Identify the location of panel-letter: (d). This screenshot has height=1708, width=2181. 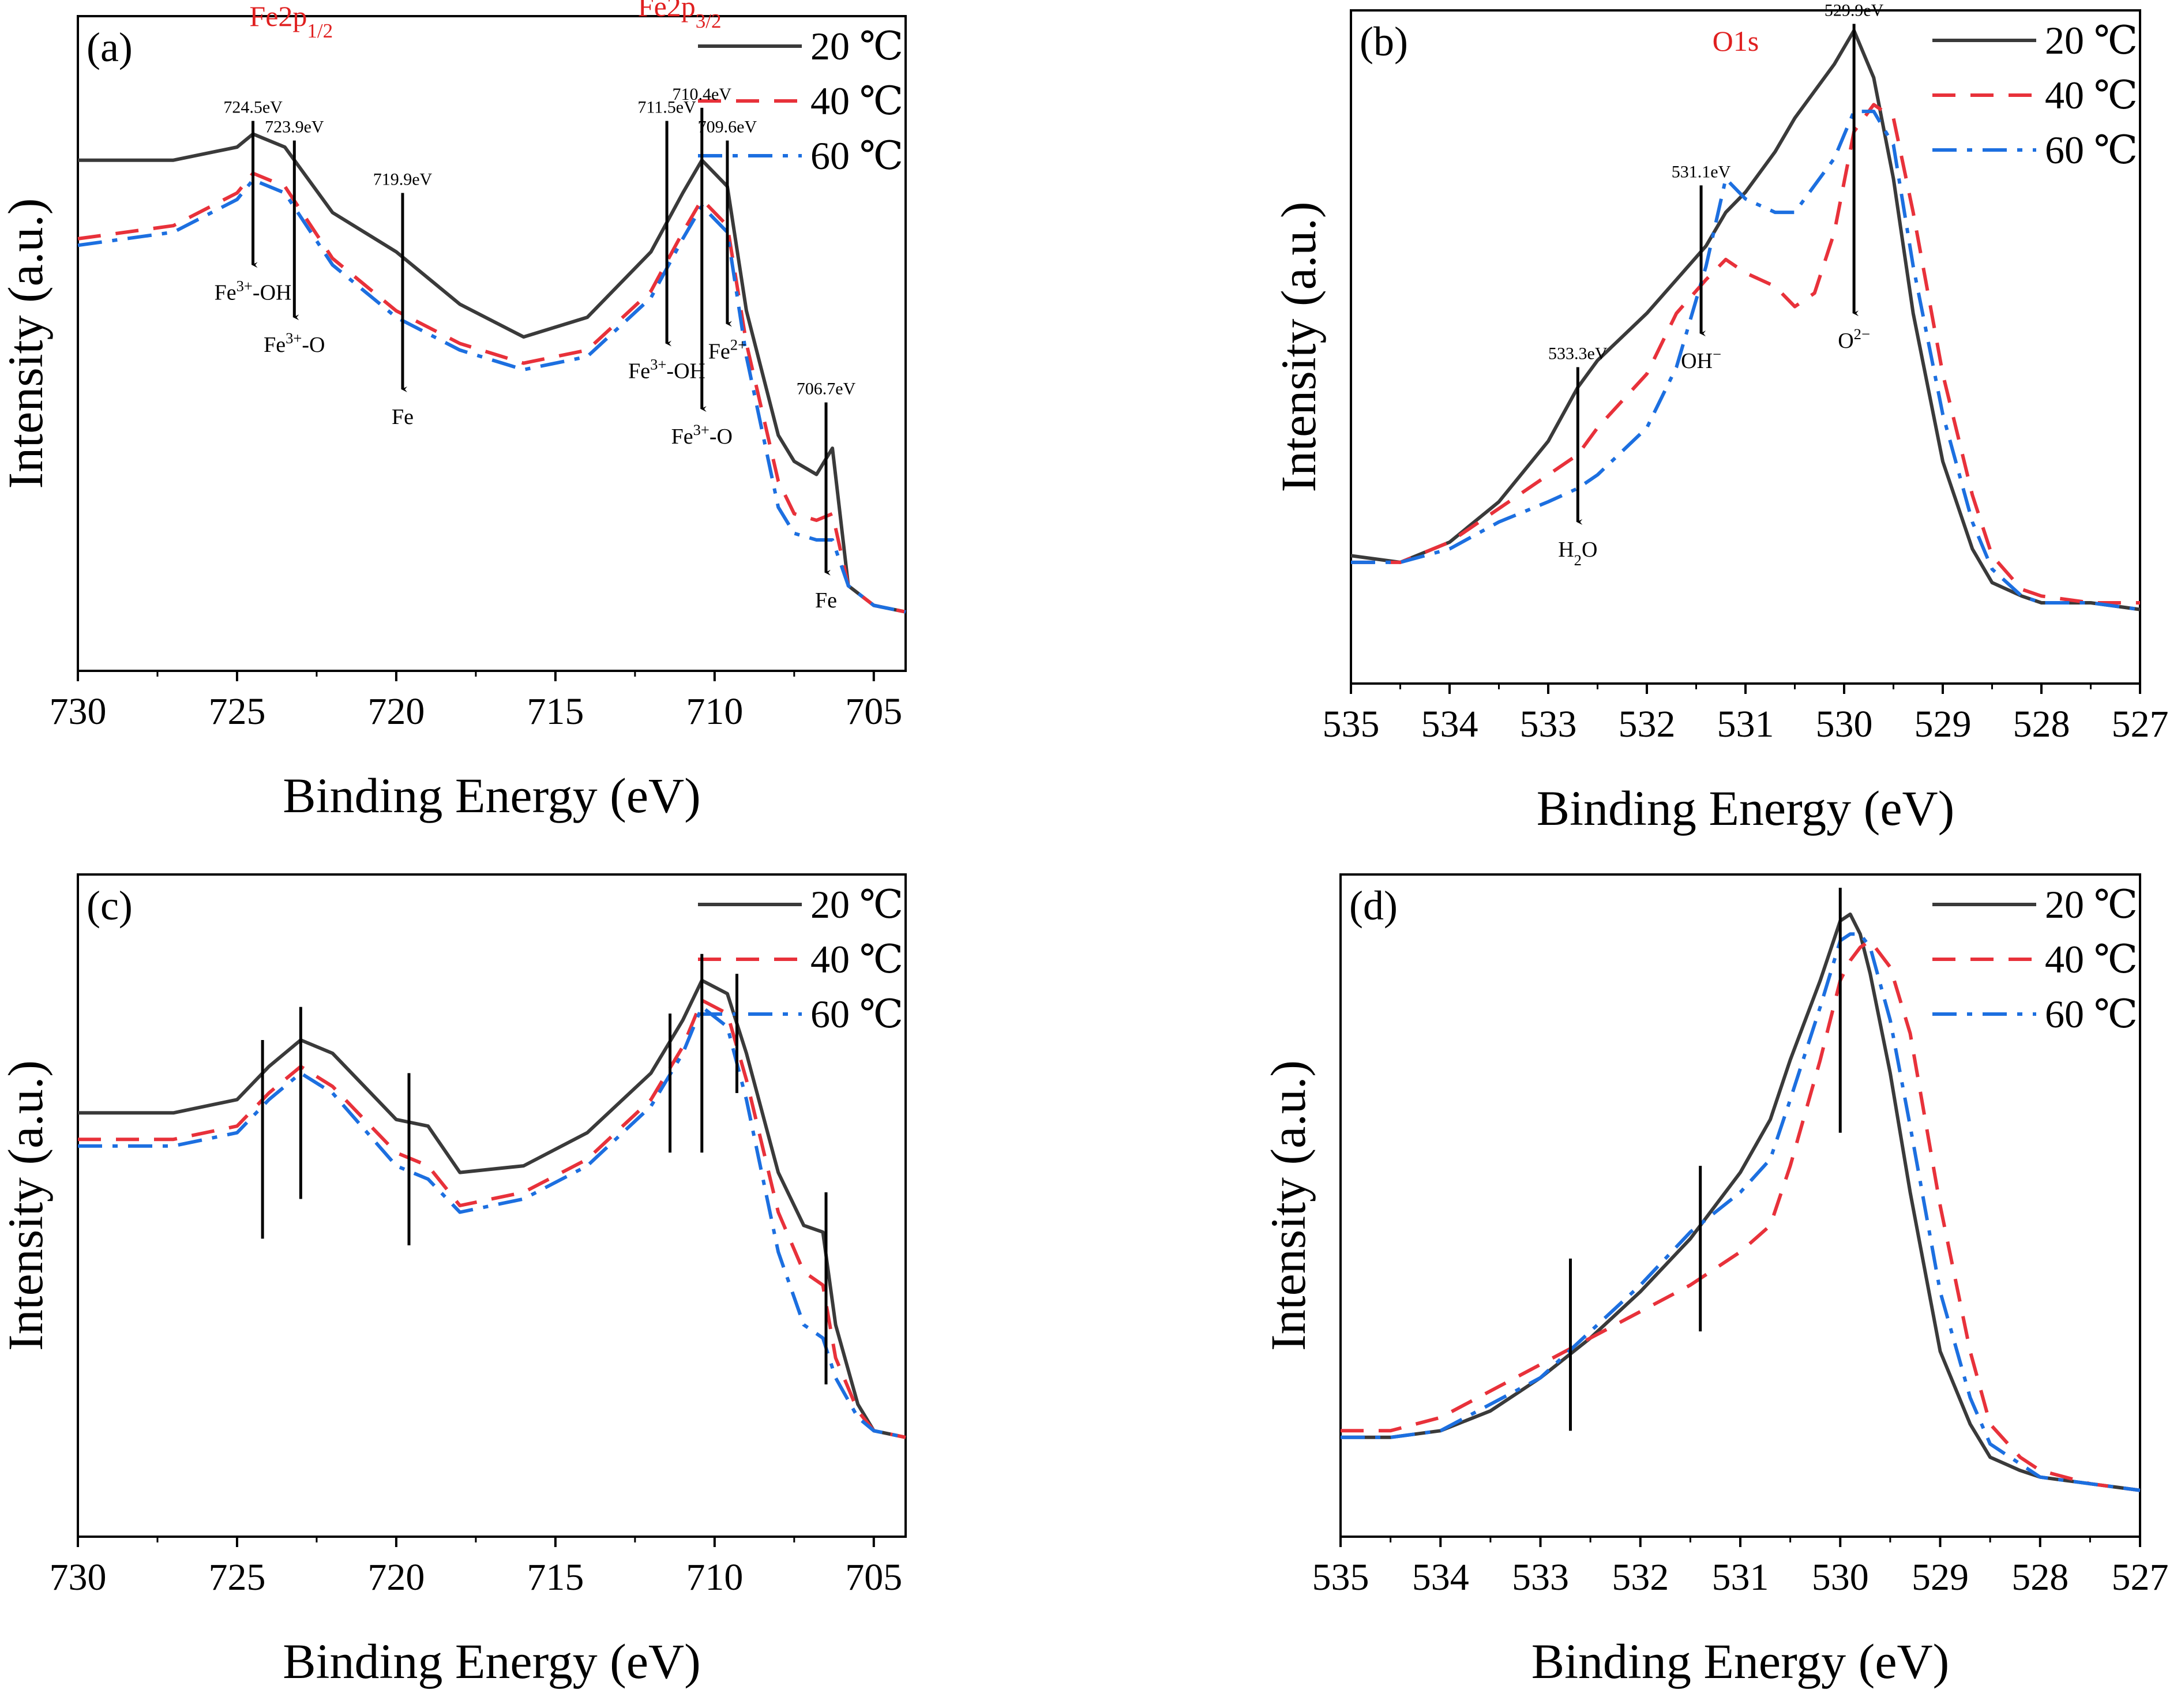
(1373, 906).